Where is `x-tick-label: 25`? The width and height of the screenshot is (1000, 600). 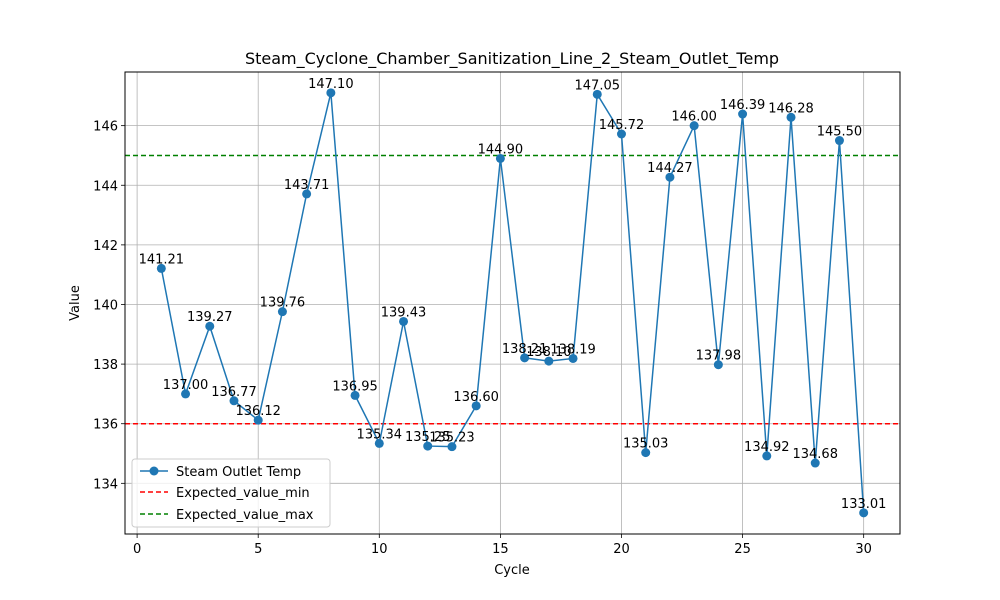 x-tick-label: 25 is located at coordinates (742, 549).